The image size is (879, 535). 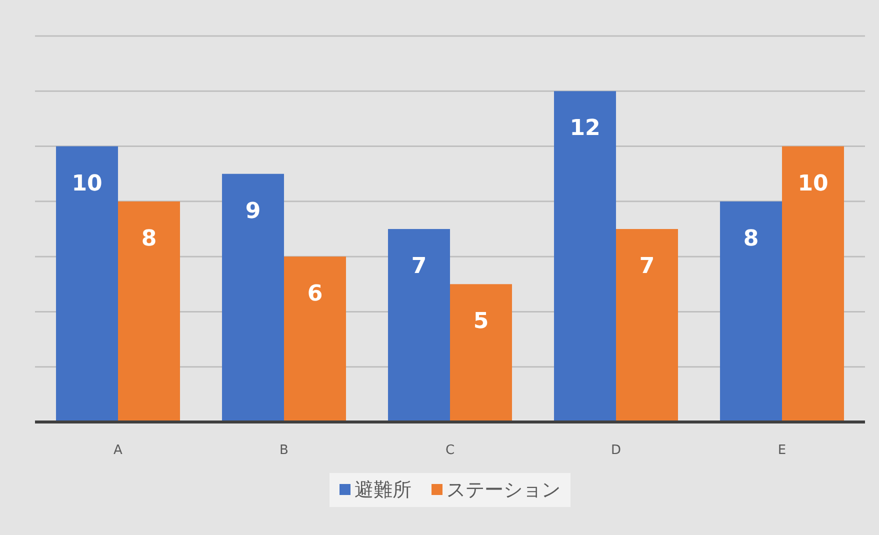 I want to click on x-tick-label: A, so click(x=118, y=450).